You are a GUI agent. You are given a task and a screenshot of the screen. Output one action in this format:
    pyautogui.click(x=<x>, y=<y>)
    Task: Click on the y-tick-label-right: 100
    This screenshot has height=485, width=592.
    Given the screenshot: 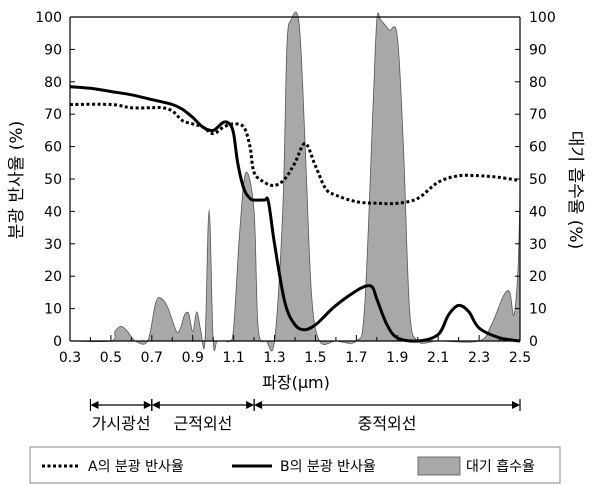 What is the action you would take?
    pyautogui.click(x=542, y=18)
    